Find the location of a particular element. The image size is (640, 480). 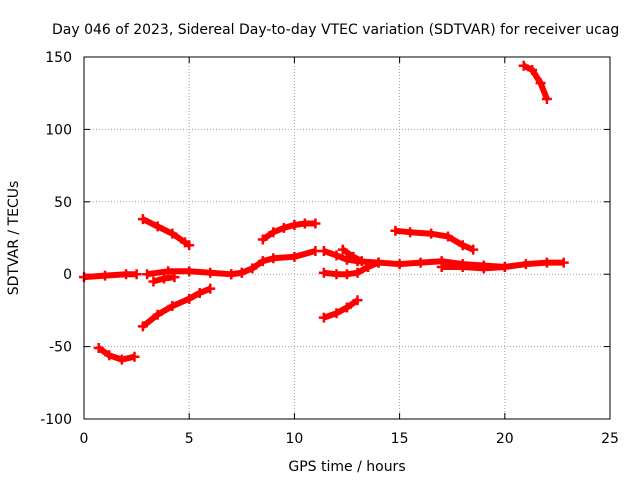

x-tick-label: 0 is located at coordinates (84, 439).